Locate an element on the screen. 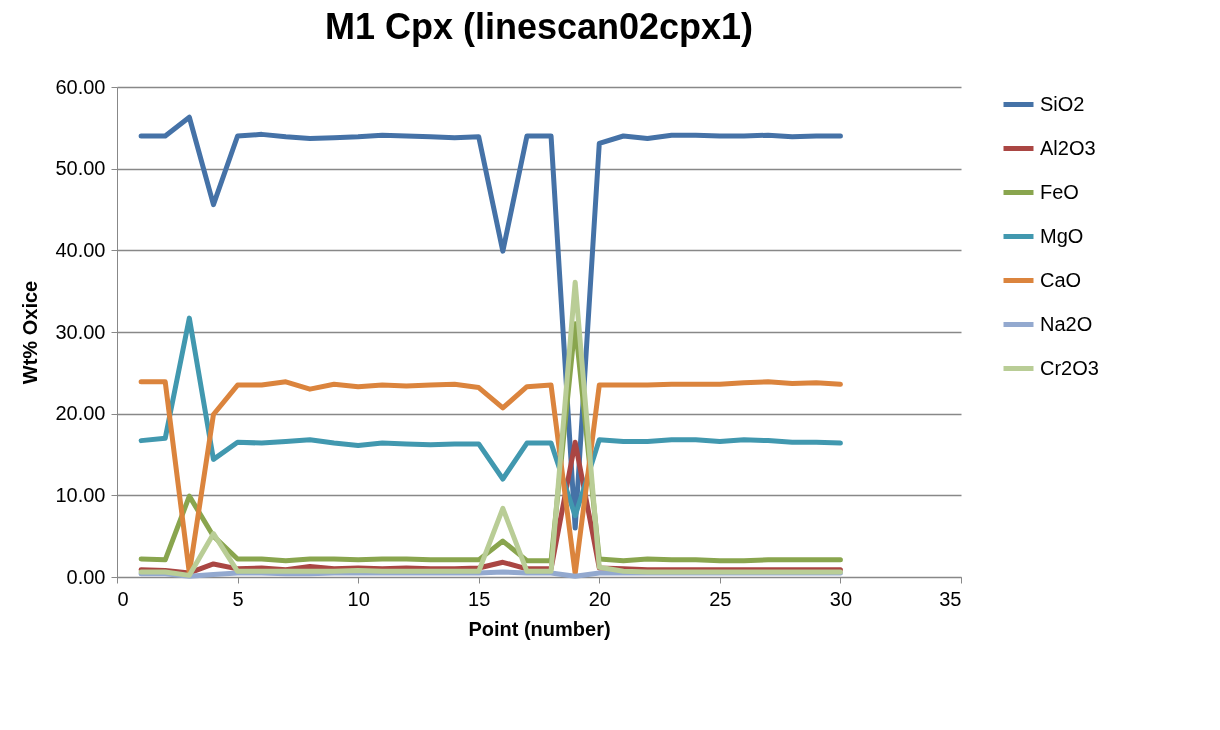 Image resolution: width=1220 pixels, height=730 pixels. legend-label: FeO is located at coordinates (1059, 191).